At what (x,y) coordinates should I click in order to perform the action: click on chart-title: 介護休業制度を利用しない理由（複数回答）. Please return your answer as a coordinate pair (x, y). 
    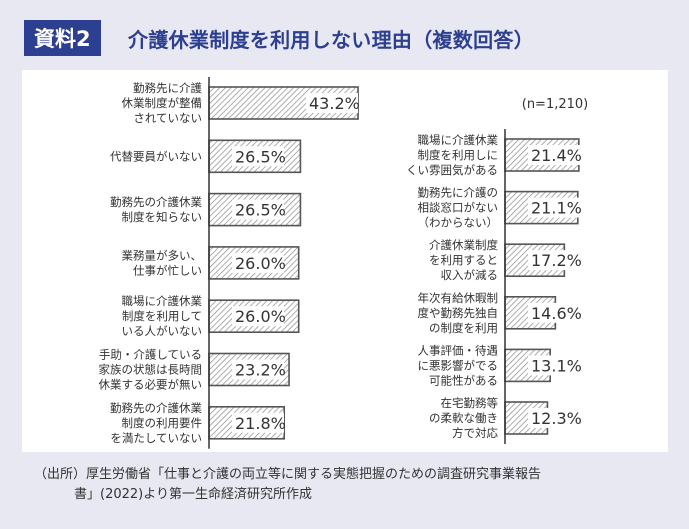
    Looking at the image, I should click on (331, 39).